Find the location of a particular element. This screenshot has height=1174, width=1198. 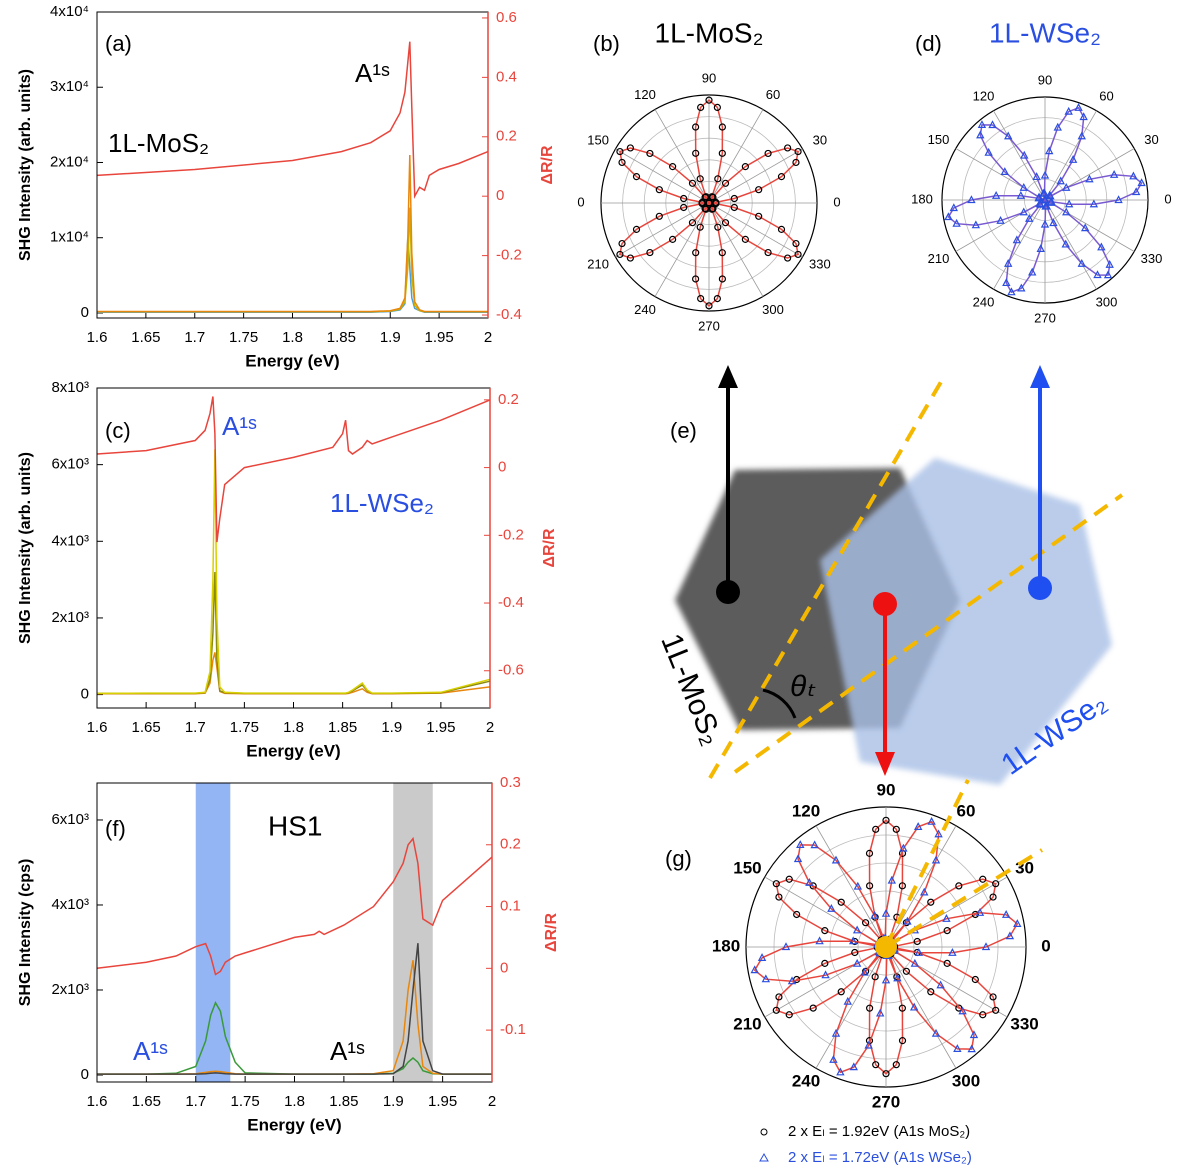

fit-line is located at coordinates (886, 947).